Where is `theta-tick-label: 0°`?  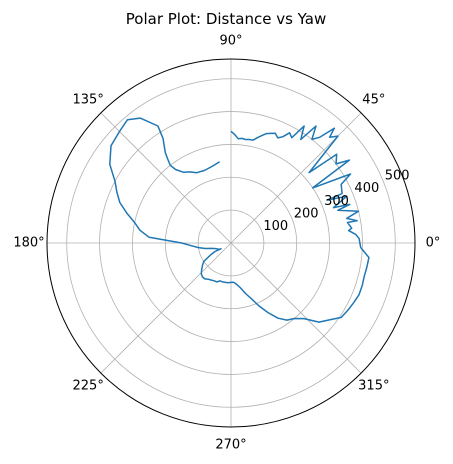 theta-tick-label: 0° is located at coordinates (433, 243).